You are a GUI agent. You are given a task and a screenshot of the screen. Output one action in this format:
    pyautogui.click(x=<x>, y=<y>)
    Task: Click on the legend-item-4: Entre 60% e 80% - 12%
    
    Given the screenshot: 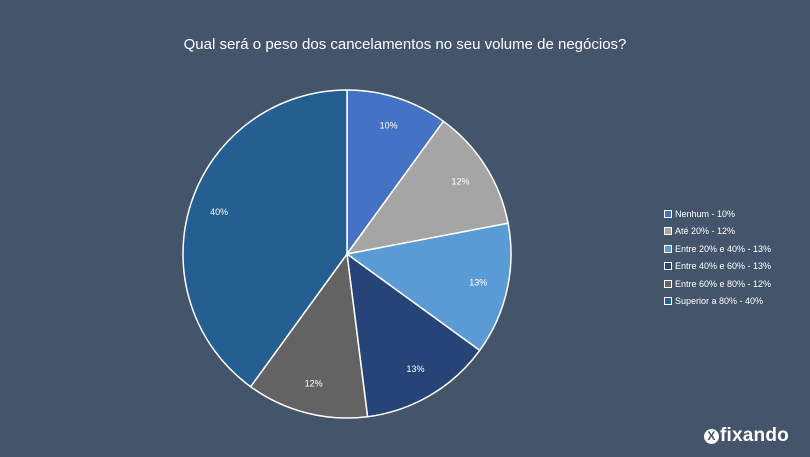 What is the action you would take?
    pyautogui.click(x=717, y=284)
    